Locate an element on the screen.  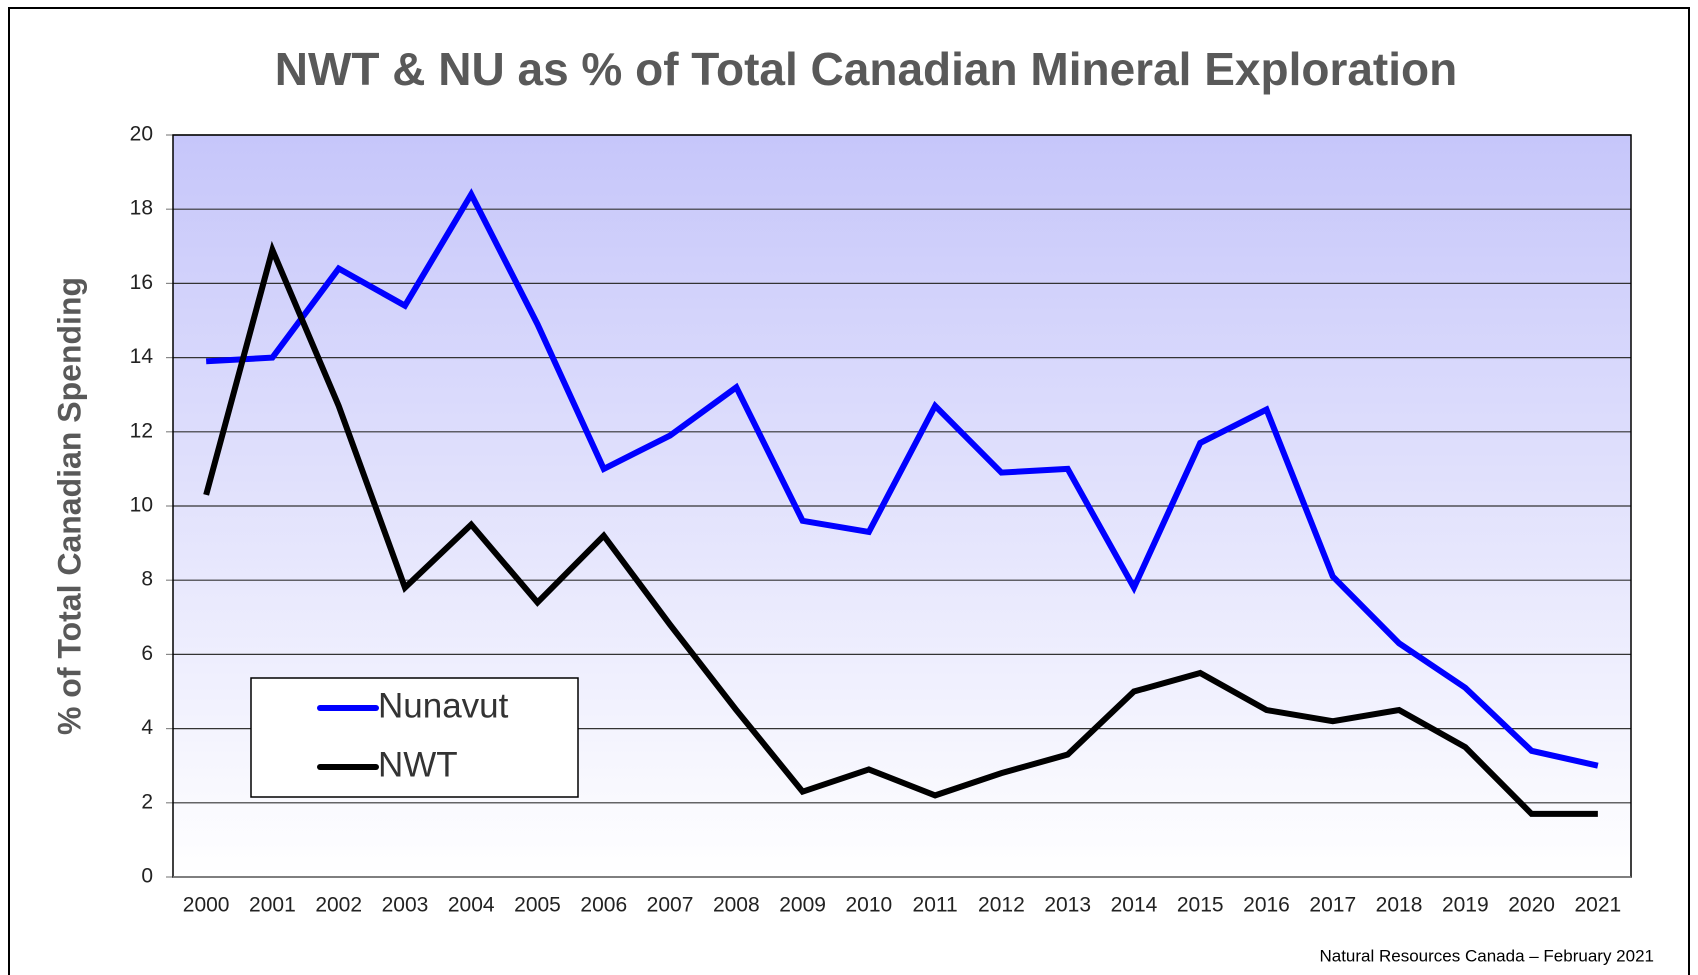
y-tick-label: 18 is located at coordinates (141, 208).